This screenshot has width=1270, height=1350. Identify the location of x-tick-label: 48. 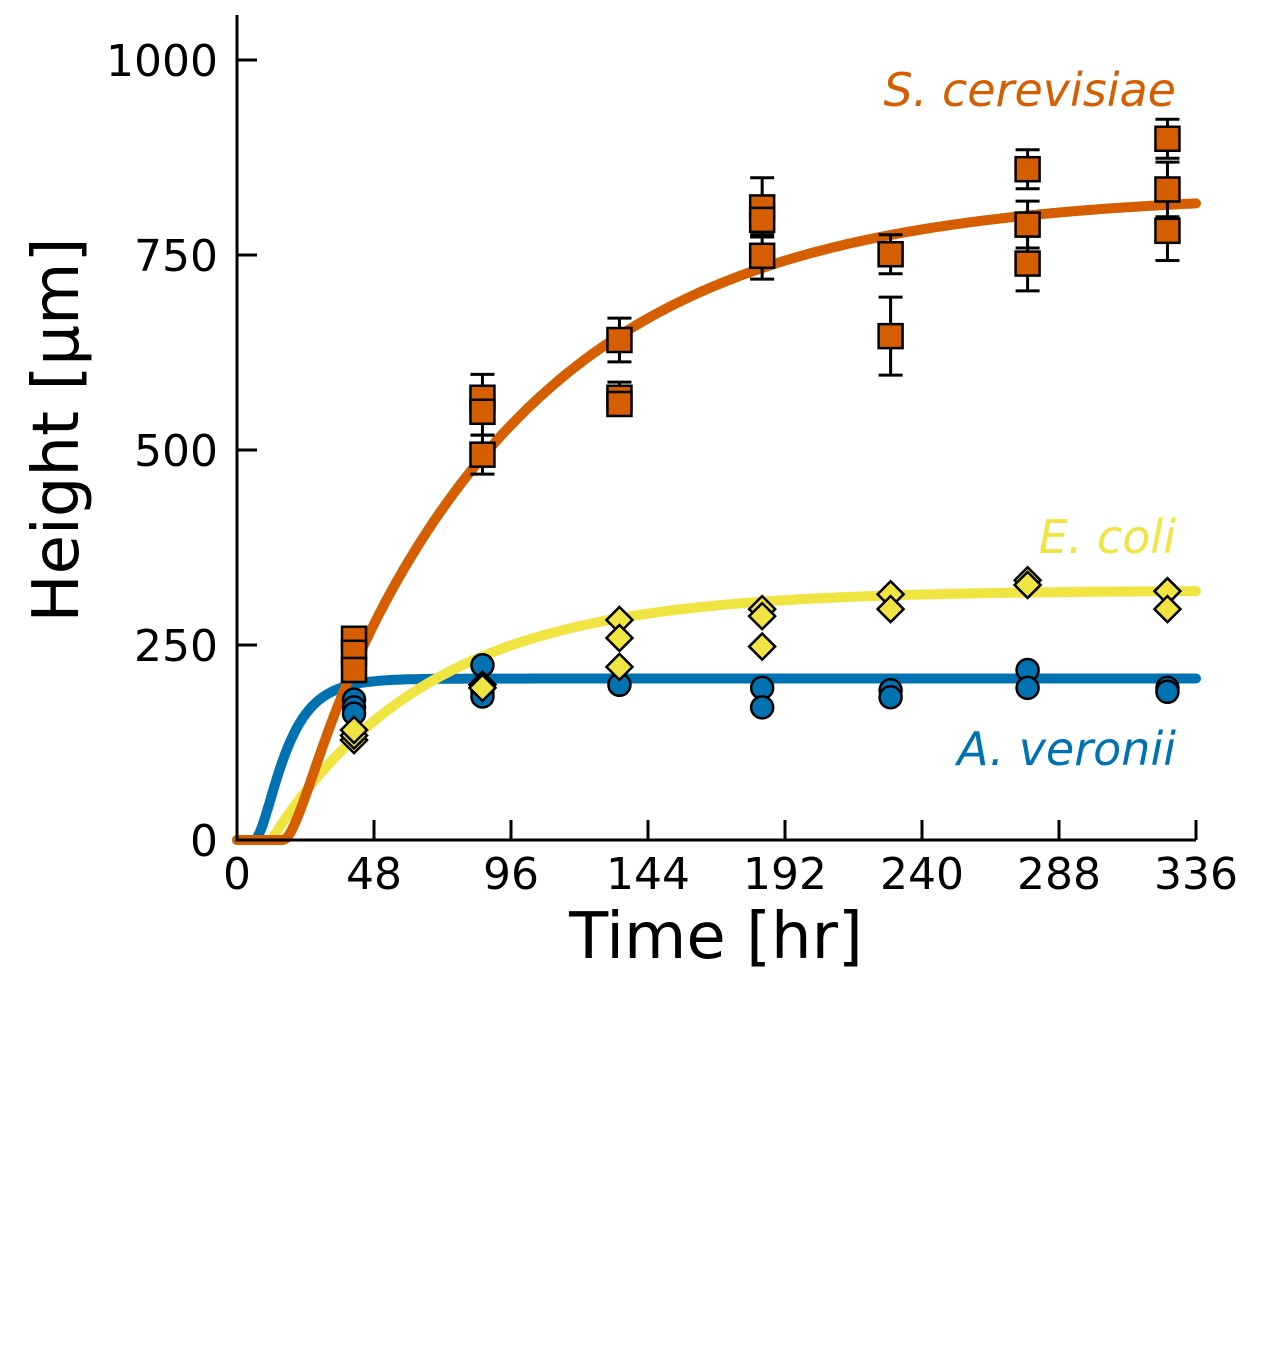
(374, 874).